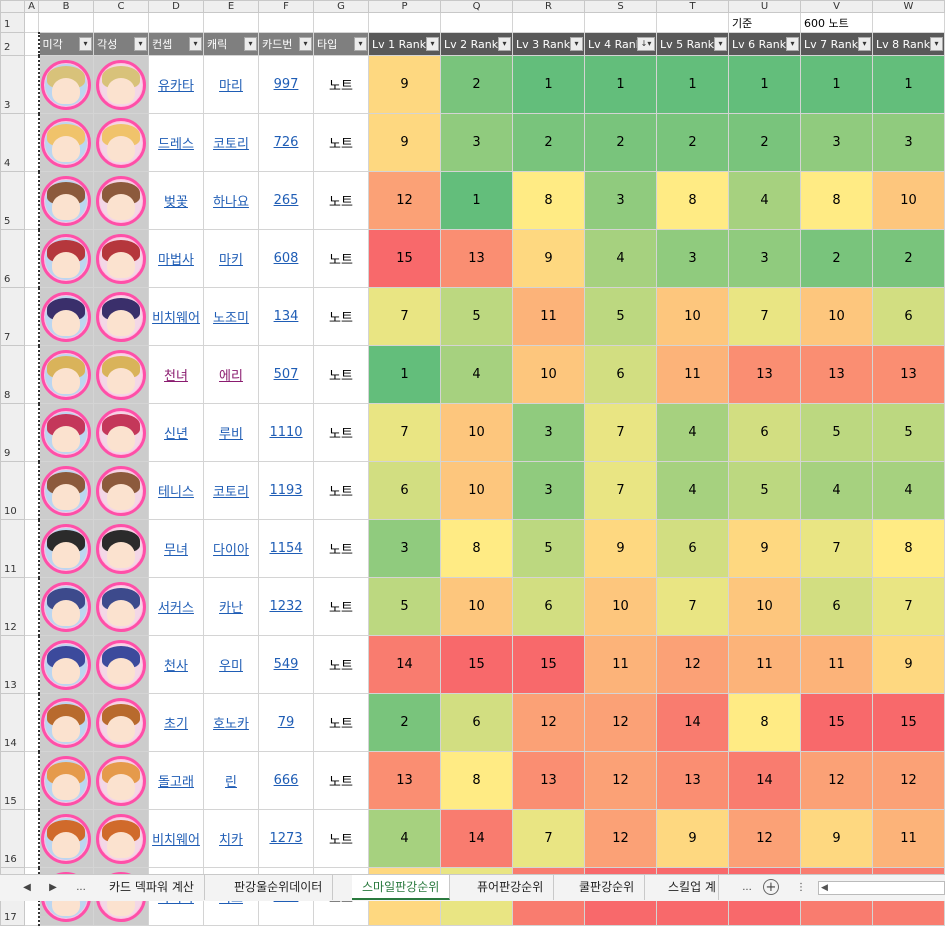  What do you see at coordinates (12, 142) in the screenshot?
I see `row-header: 4` at bounding box center [12, 142].